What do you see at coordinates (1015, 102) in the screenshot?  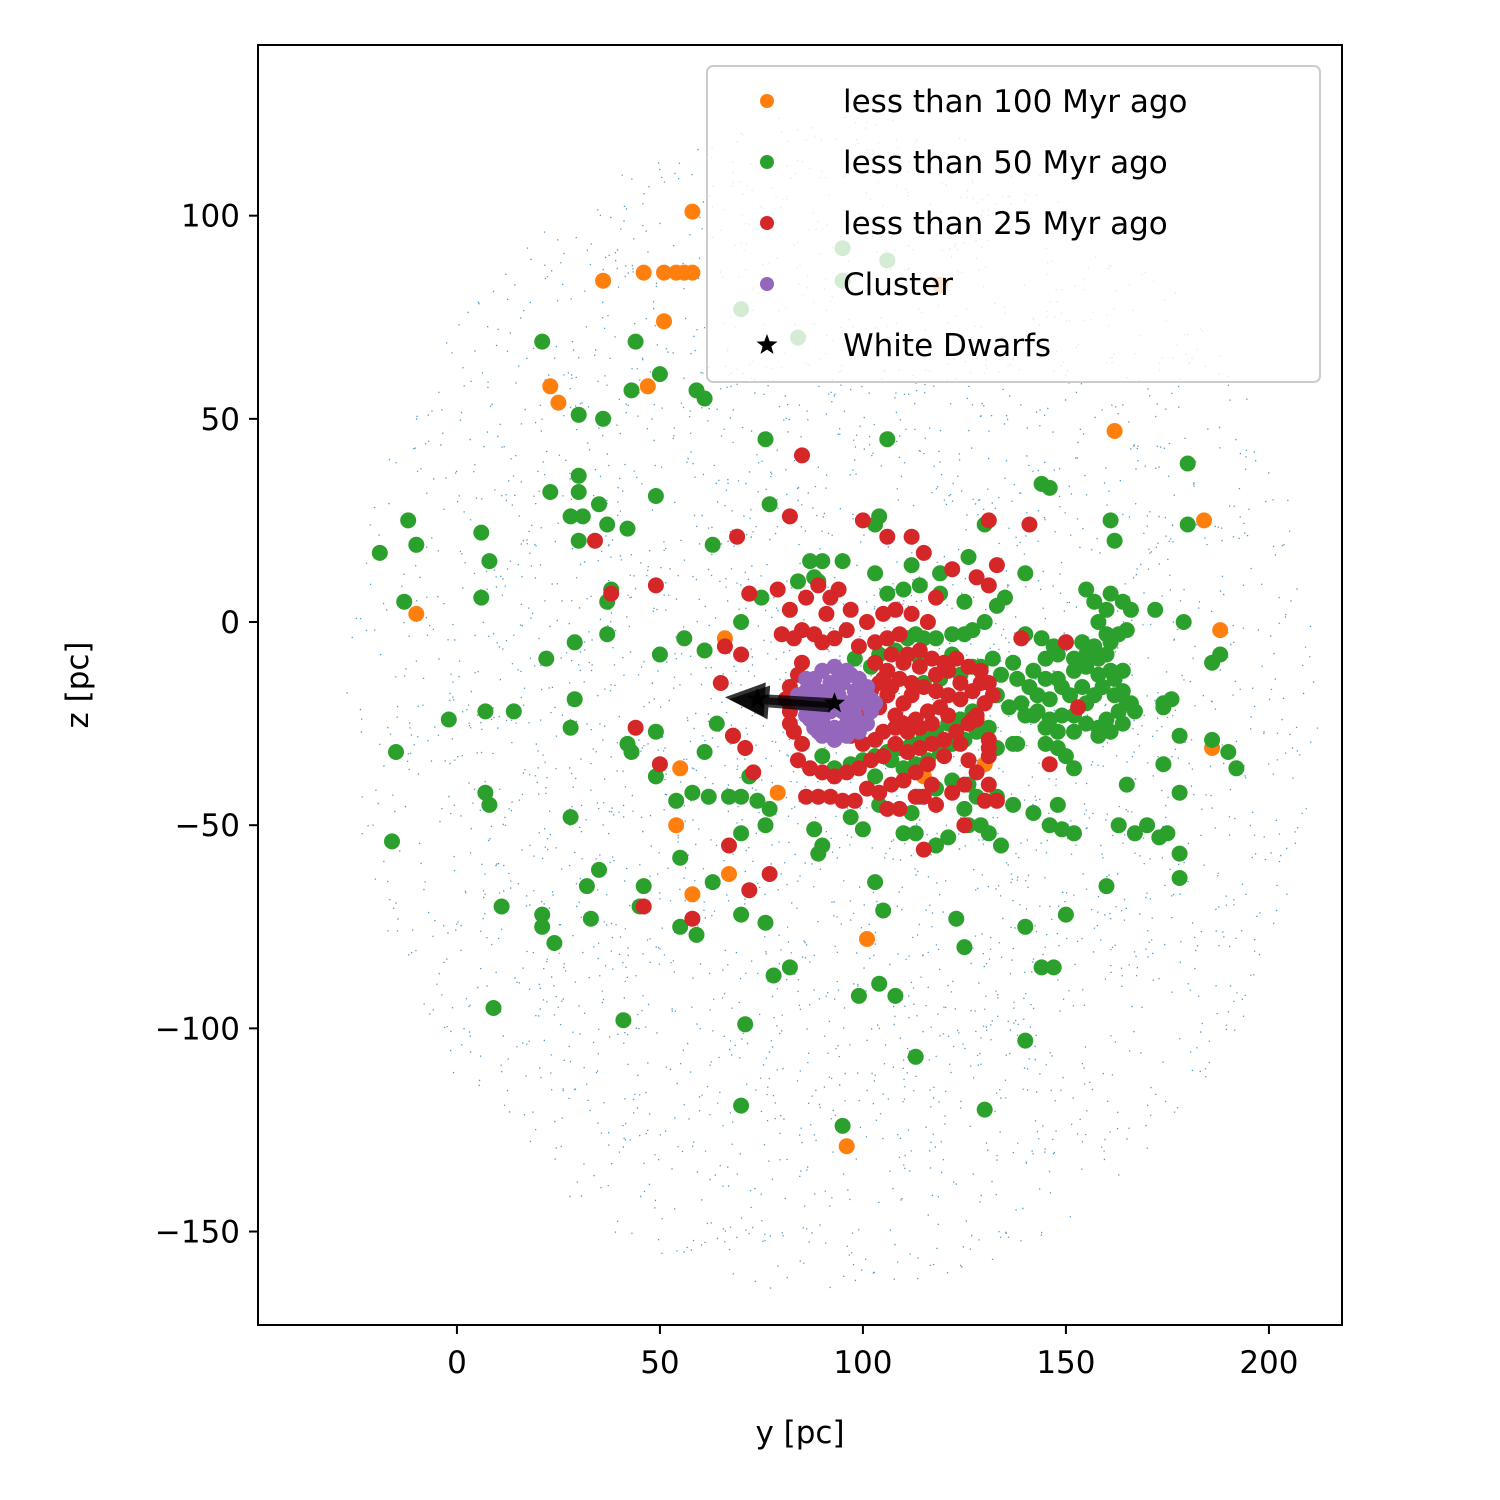 I see `legend-label: less than 100 Myr ago` at bounding box center [1015, 102].